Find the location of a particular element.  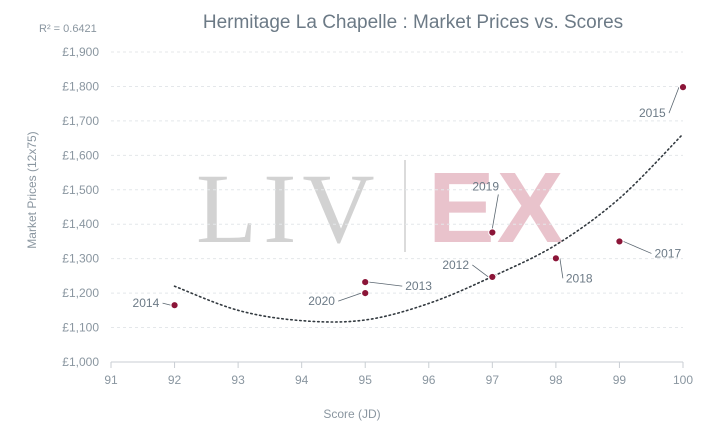

x-tick-label: 96 is located at coordinates (429, 380).